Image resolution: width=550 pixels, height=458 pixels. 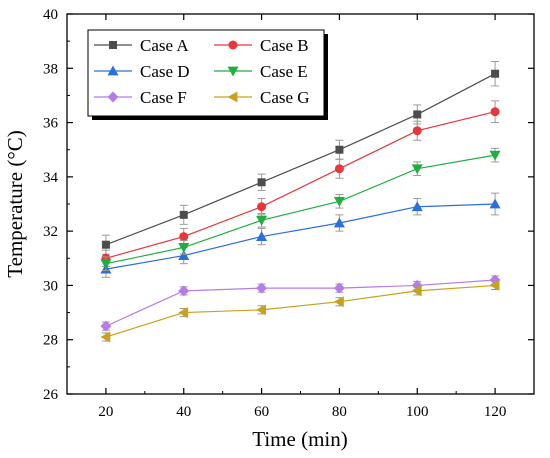 What do you see at coordinates (15, 203) in the screenshot?
I see `y-axis-title: Temperature (°C)` at bounding box center [15, 203].